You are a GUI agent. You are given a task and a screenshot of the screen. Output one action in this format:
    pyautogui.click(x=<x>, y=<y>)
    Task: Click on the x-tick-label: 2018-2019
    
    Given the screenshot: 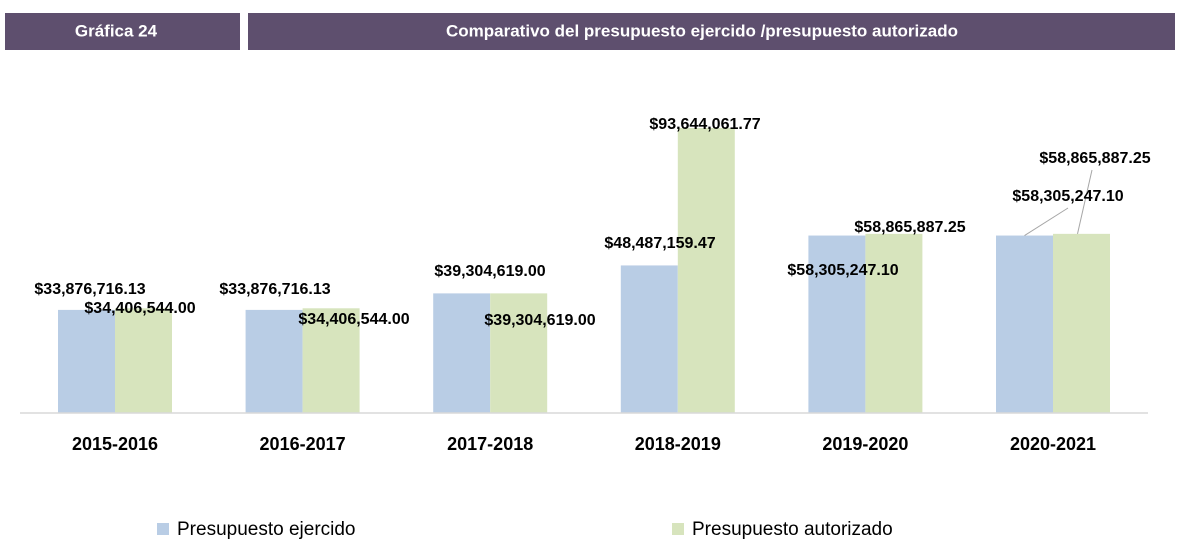 What is the action you would take?
    pyautogui.click(x=678, y=444)
    